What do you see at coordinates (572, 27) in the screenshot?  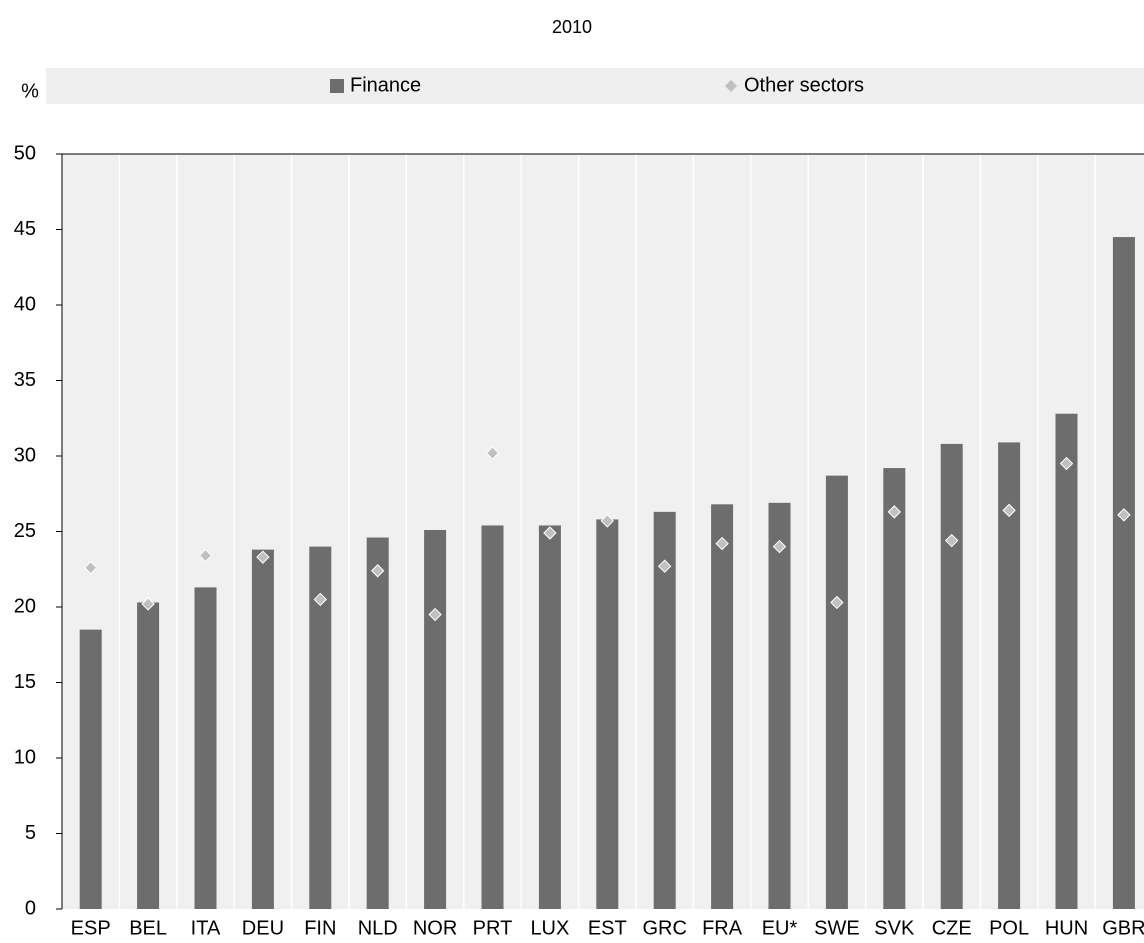 I see `chart-title: 2010` at bounding box center [572, 27].